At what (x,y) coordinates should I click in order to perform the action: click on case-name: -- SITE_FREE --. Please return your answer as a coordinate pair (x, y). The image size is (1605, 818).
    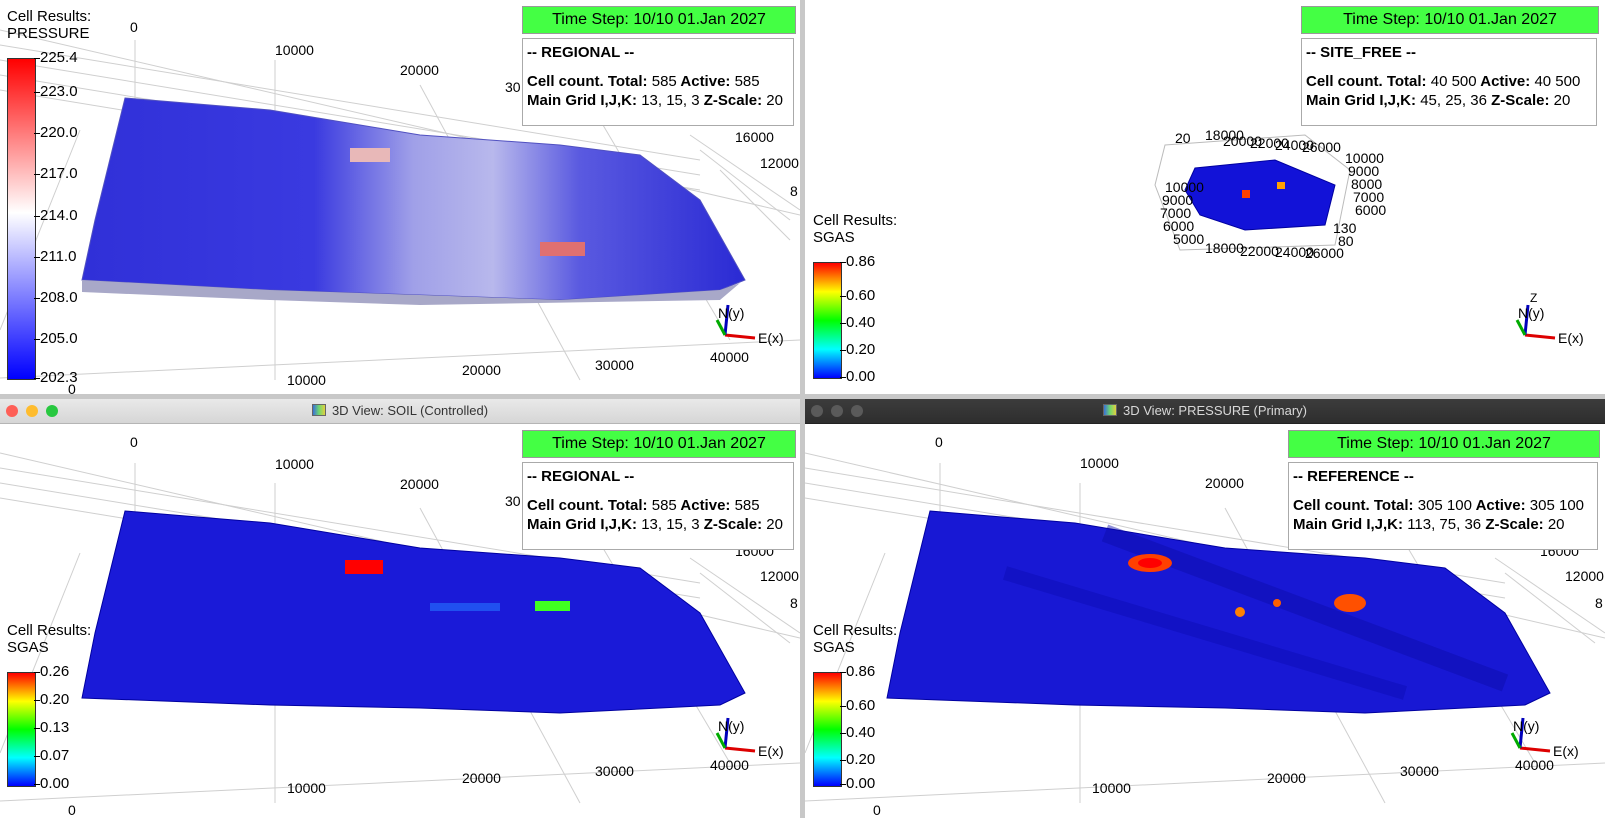
    Looking at the image, I should click on (1361, 52).